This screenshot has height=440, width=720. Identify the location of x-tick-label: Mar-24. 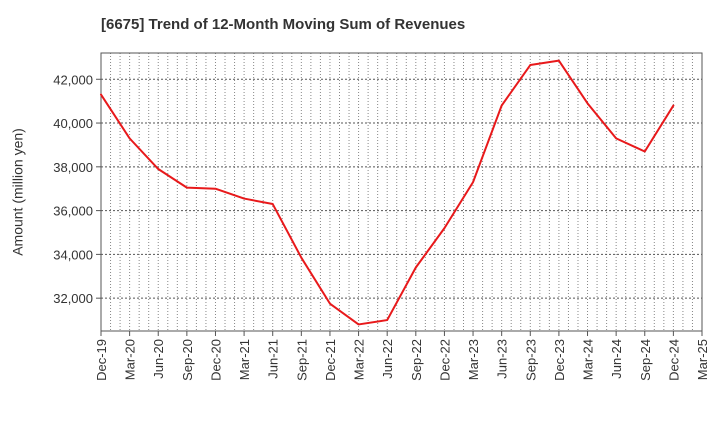
(588, 359).